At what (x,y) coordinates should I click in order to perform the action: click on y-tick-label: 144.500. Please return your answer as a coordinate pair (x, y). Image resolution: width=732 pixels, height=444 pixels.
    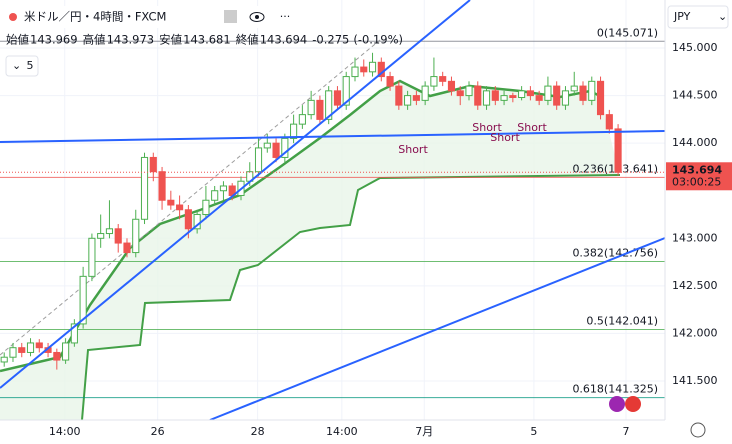
    Looking at the image, I should click on (695, 95).